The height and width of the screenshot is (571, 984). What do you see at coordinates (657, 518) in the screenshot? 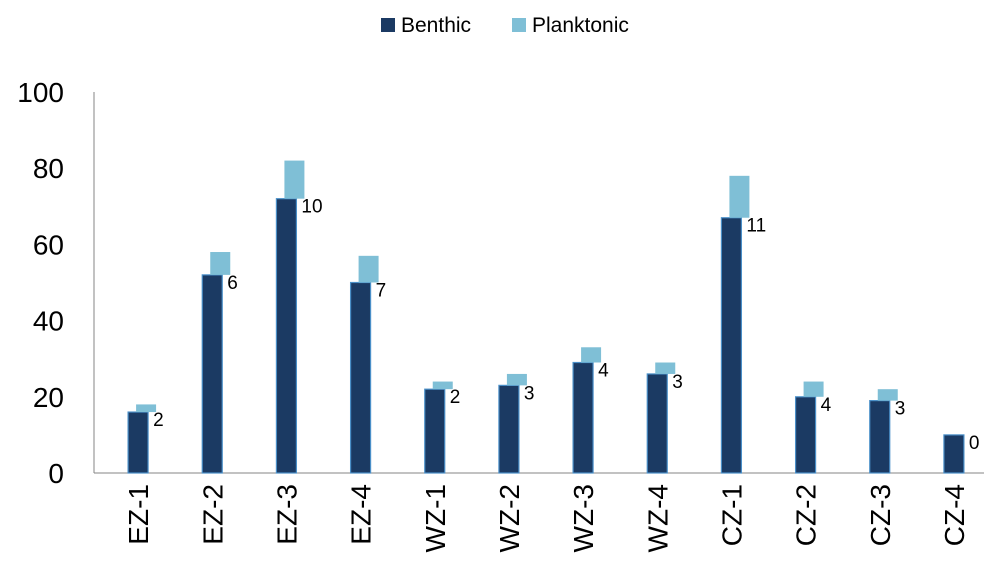
I see `x-tick-label: WZ-4` at bounding box center [657, 518].